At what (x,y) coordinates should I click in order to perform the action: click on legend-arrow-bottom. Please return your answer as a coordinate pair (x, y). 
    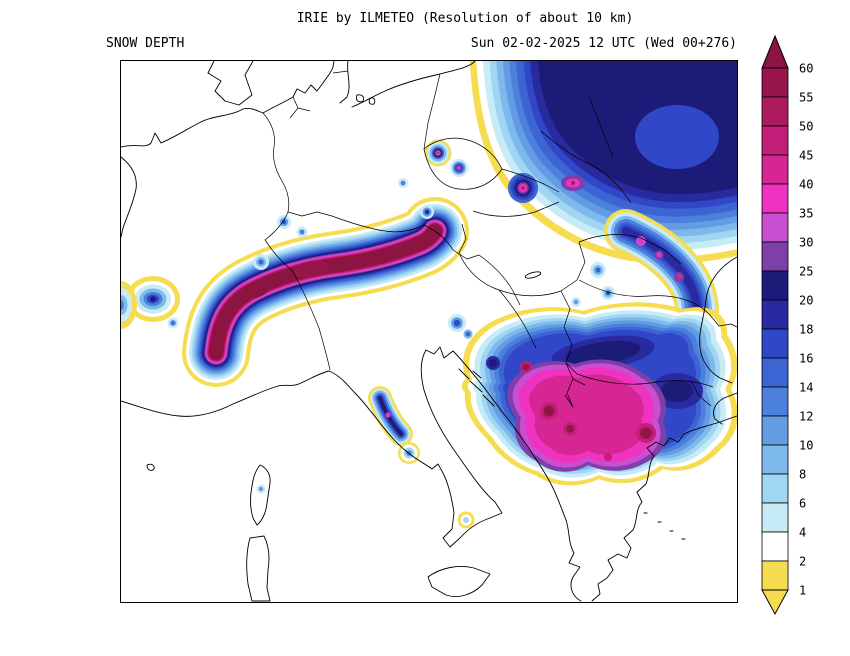
    Looking at the image, I should click on (775, 602).